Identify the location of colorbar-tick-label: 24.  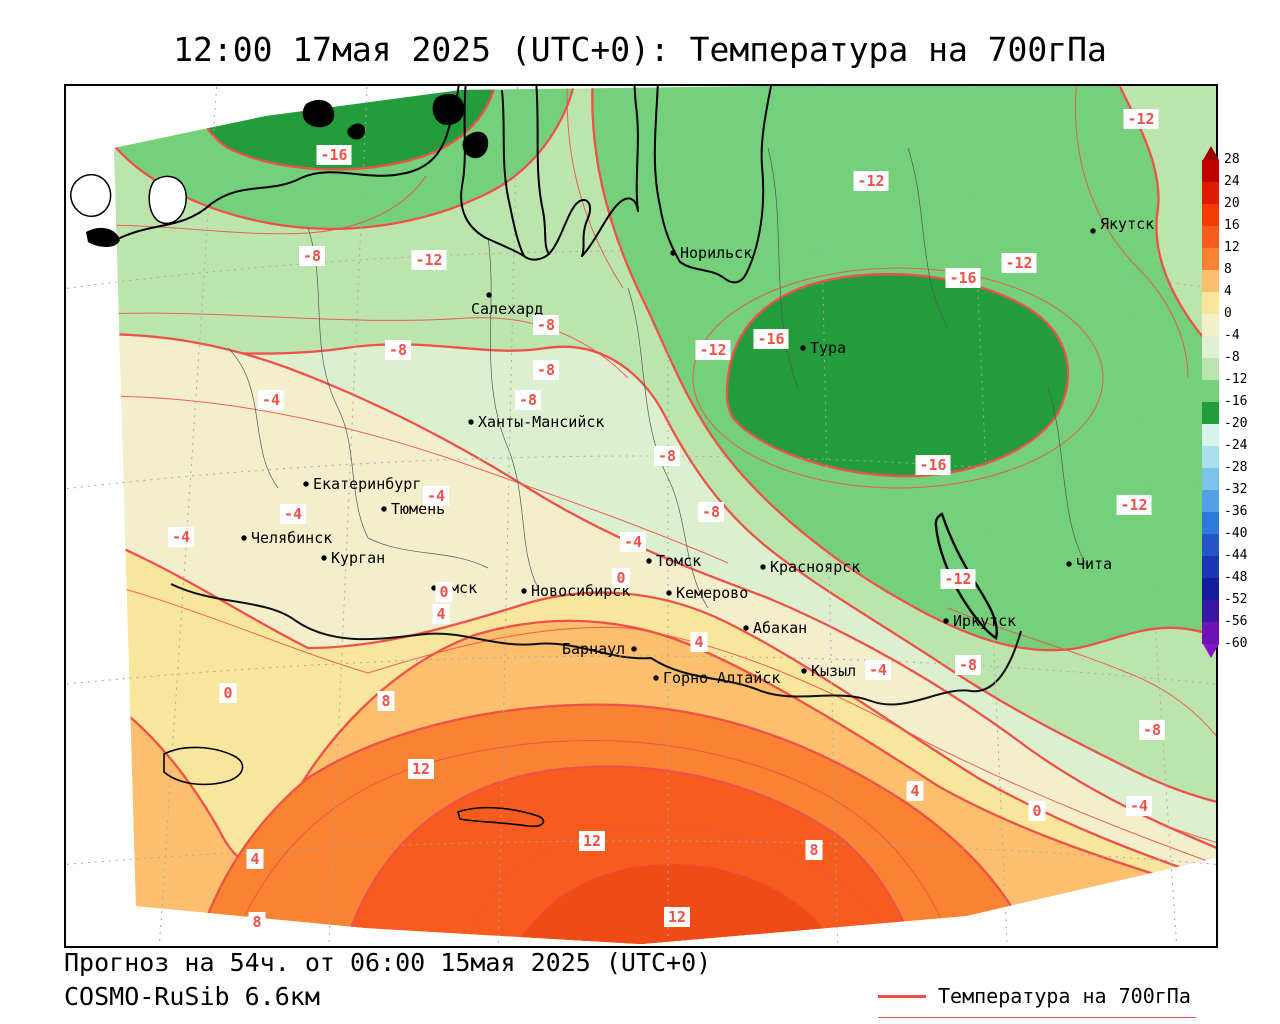
(1232, 181).